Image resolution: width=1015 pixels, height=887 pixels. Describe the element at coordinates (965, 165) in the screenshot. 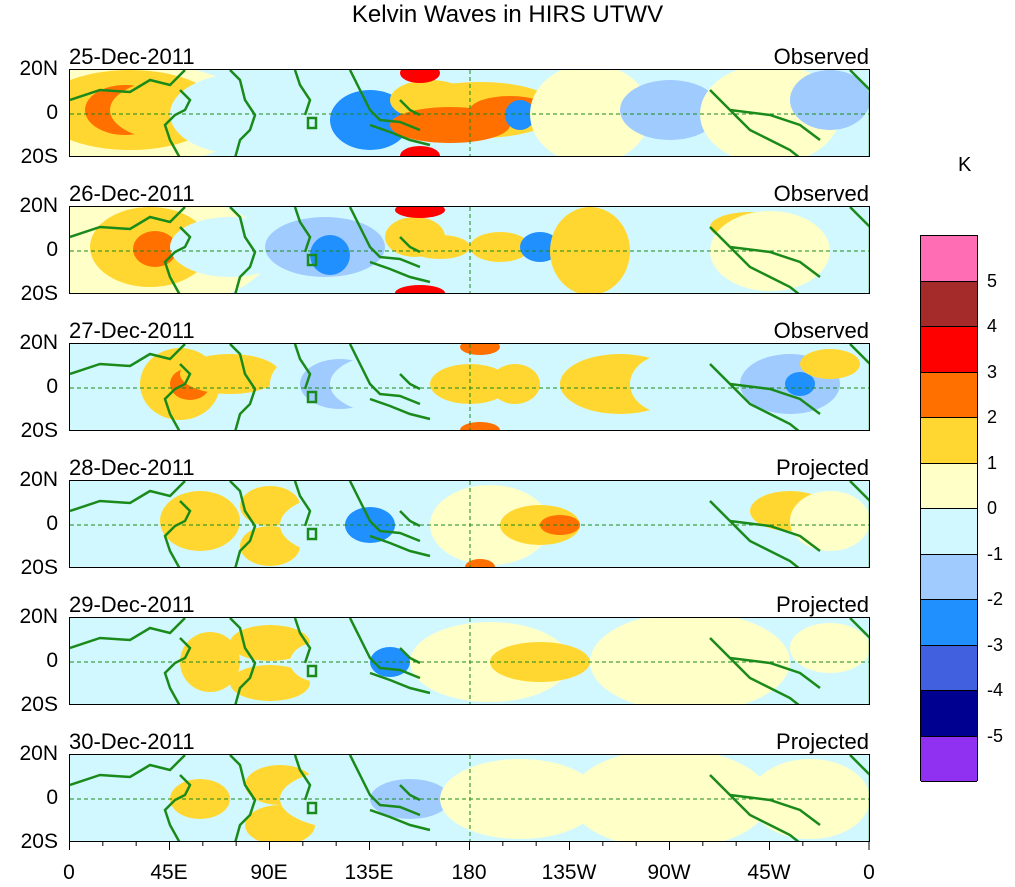

I see `colorbar-unit: K` at that location.